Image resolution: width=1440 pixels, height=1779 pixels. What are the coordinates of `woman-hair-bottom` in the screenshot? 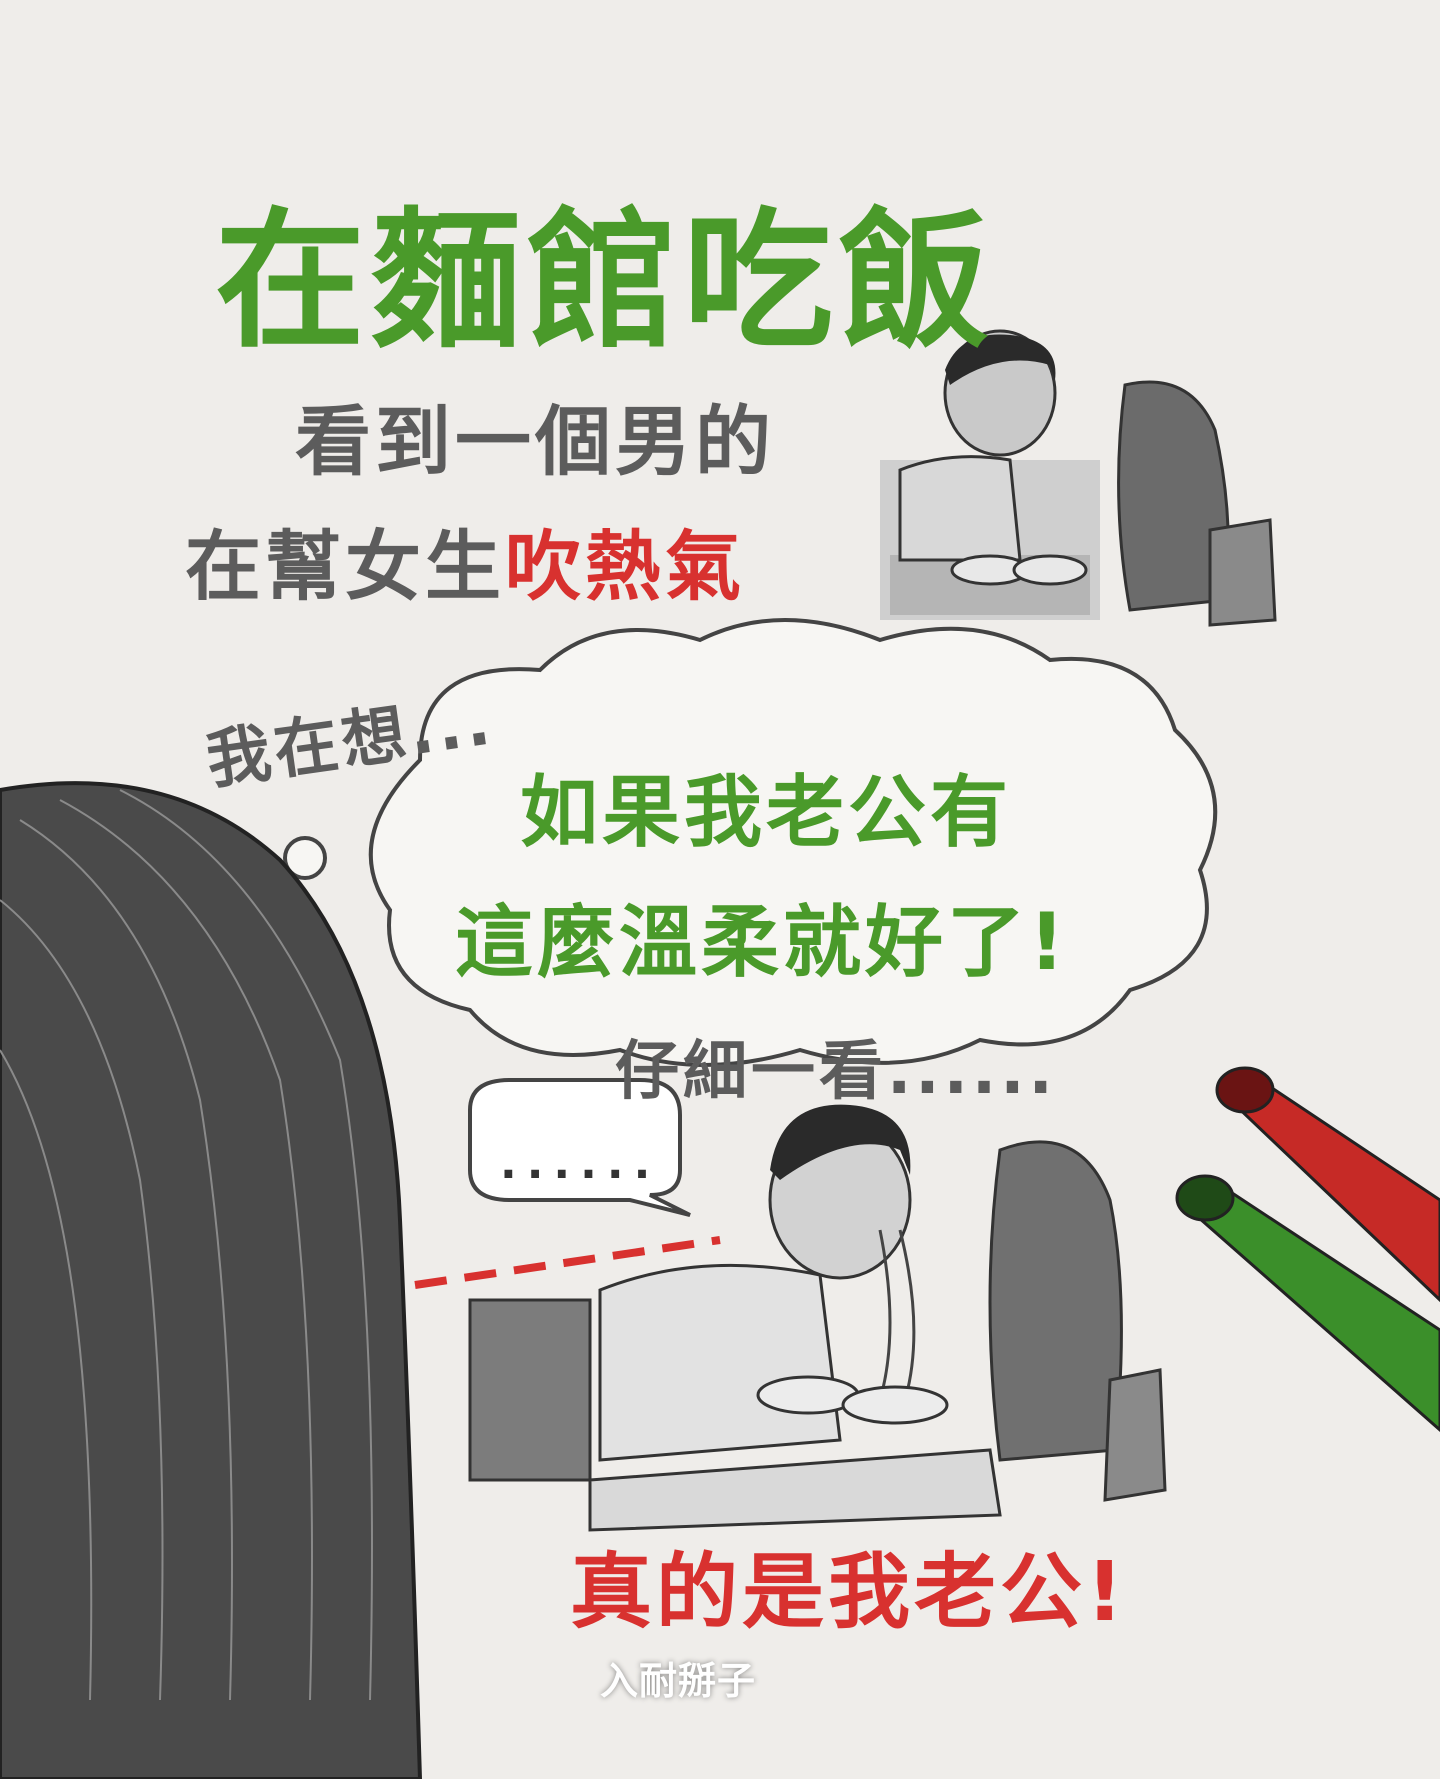 It's located at (1055, 1301).